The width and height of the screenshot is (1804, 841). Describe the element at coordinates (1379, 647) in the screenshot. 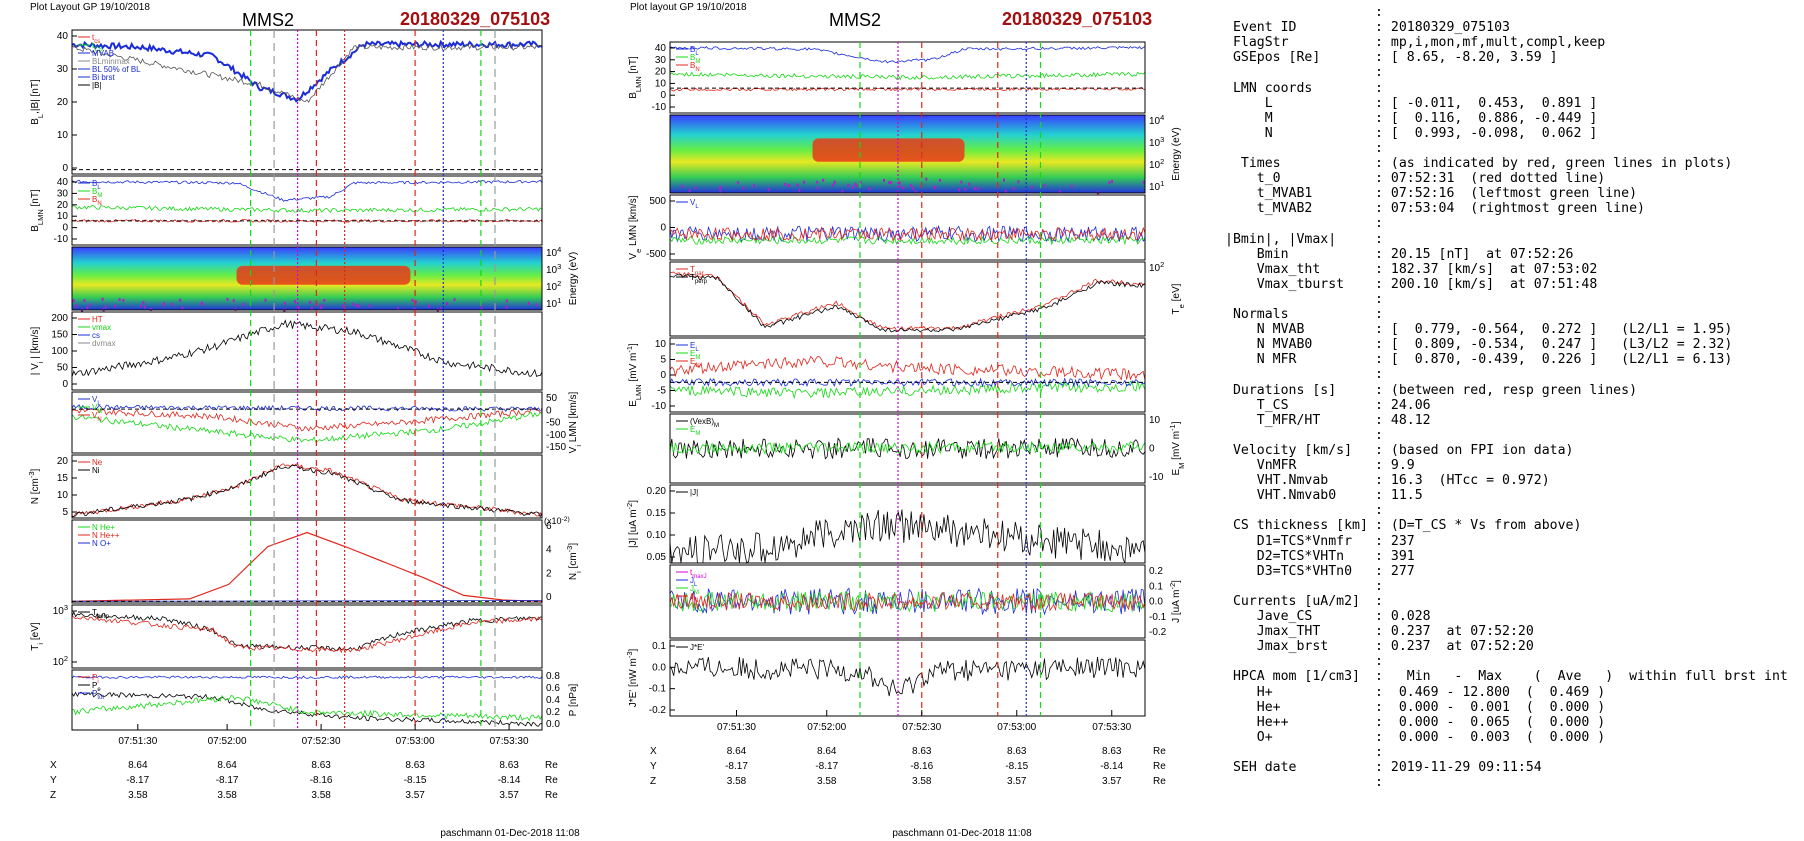

I see `summary-line: Jmax_brst: 0.237 at 07:52:20` at that location.